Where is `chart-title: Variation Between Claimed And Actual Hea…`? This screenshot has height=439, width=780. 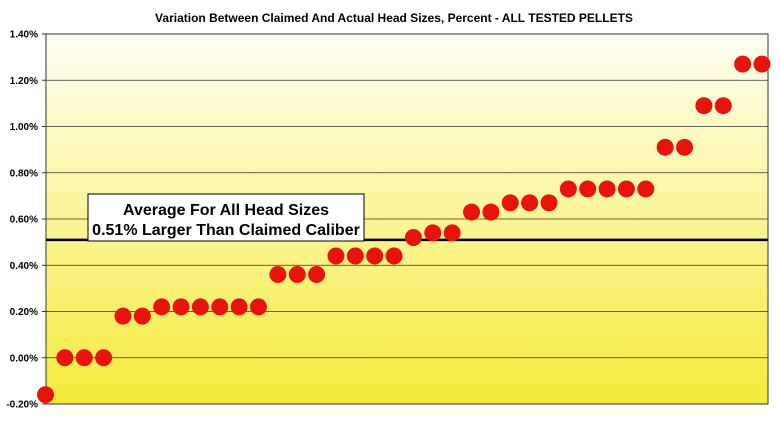 chart-title: Variation Between Claimed And Actual Hea… is located at coordinates (394, 18).